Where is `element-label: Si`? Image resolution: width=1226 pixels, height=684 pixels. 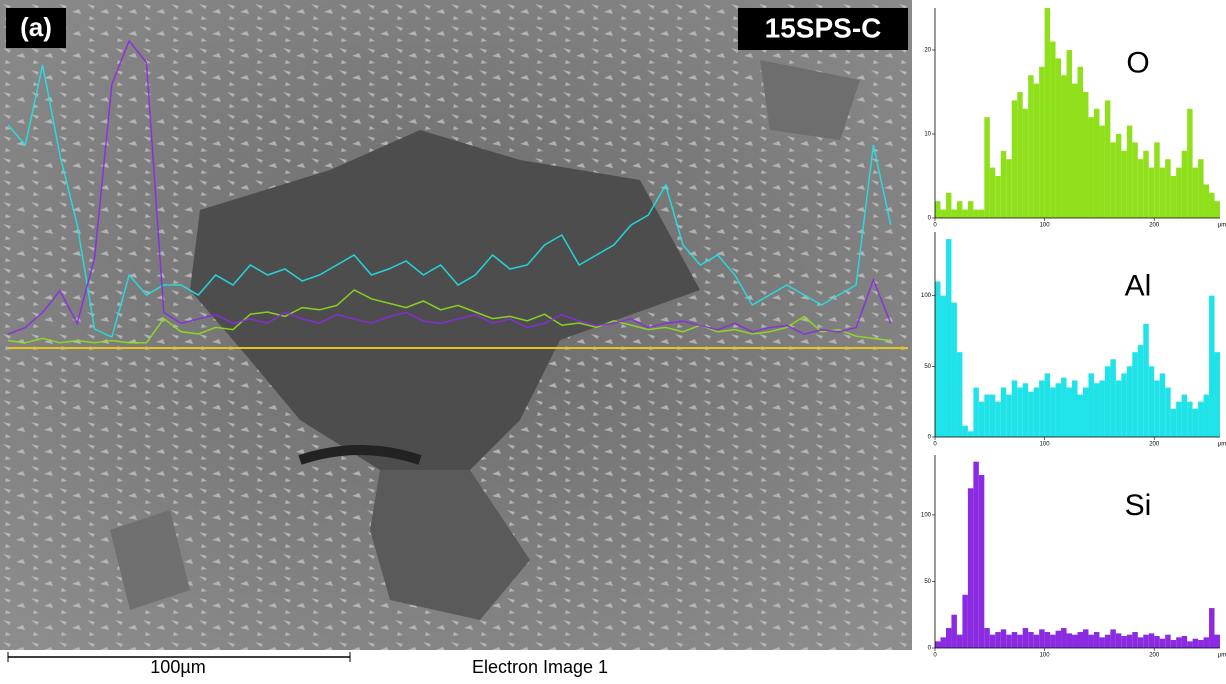
element-label: Si is located at coordinates (1138, 505).